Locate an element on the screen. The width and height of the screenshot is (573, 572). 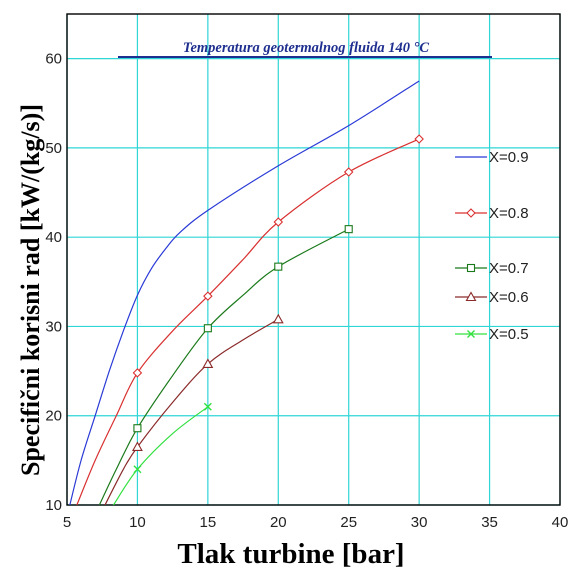
chart-title: Temperatura geotermalnog fluida 140 °C is located at coordinates (306, 48).